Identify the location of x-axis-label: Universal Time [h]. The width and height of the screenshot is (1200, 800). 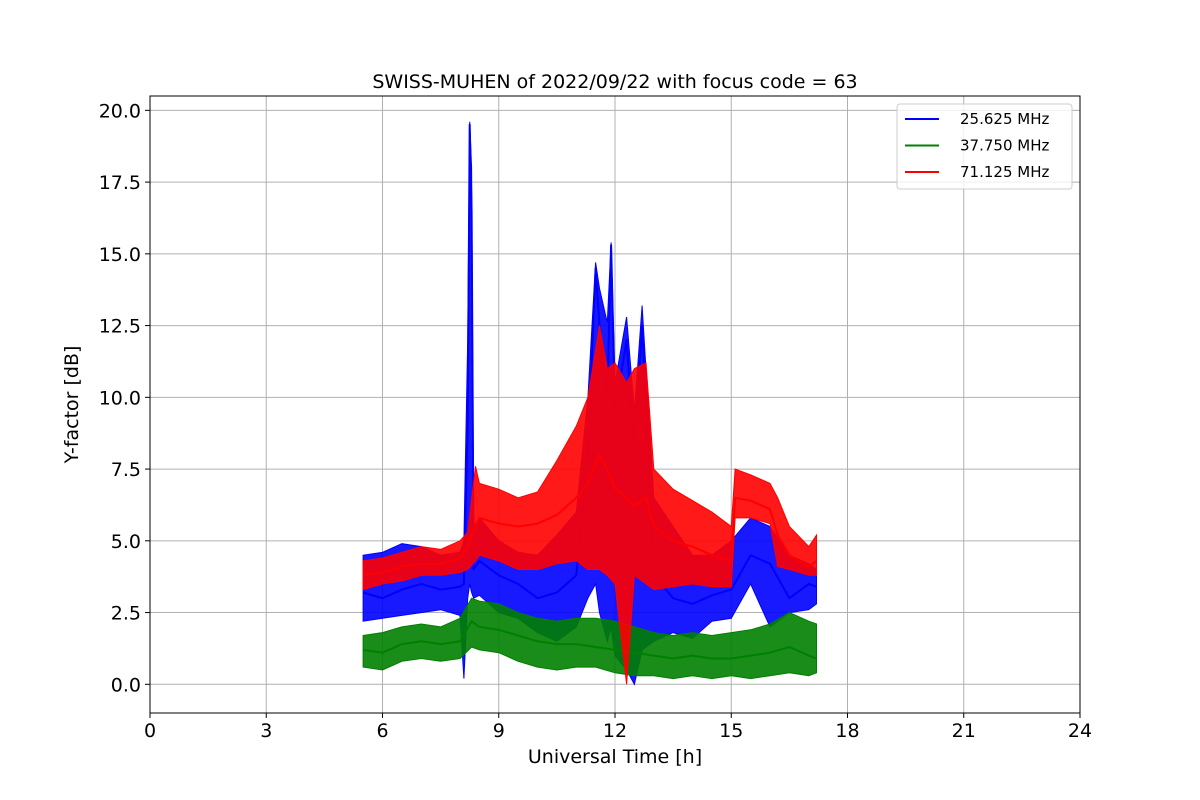
(615, 757).